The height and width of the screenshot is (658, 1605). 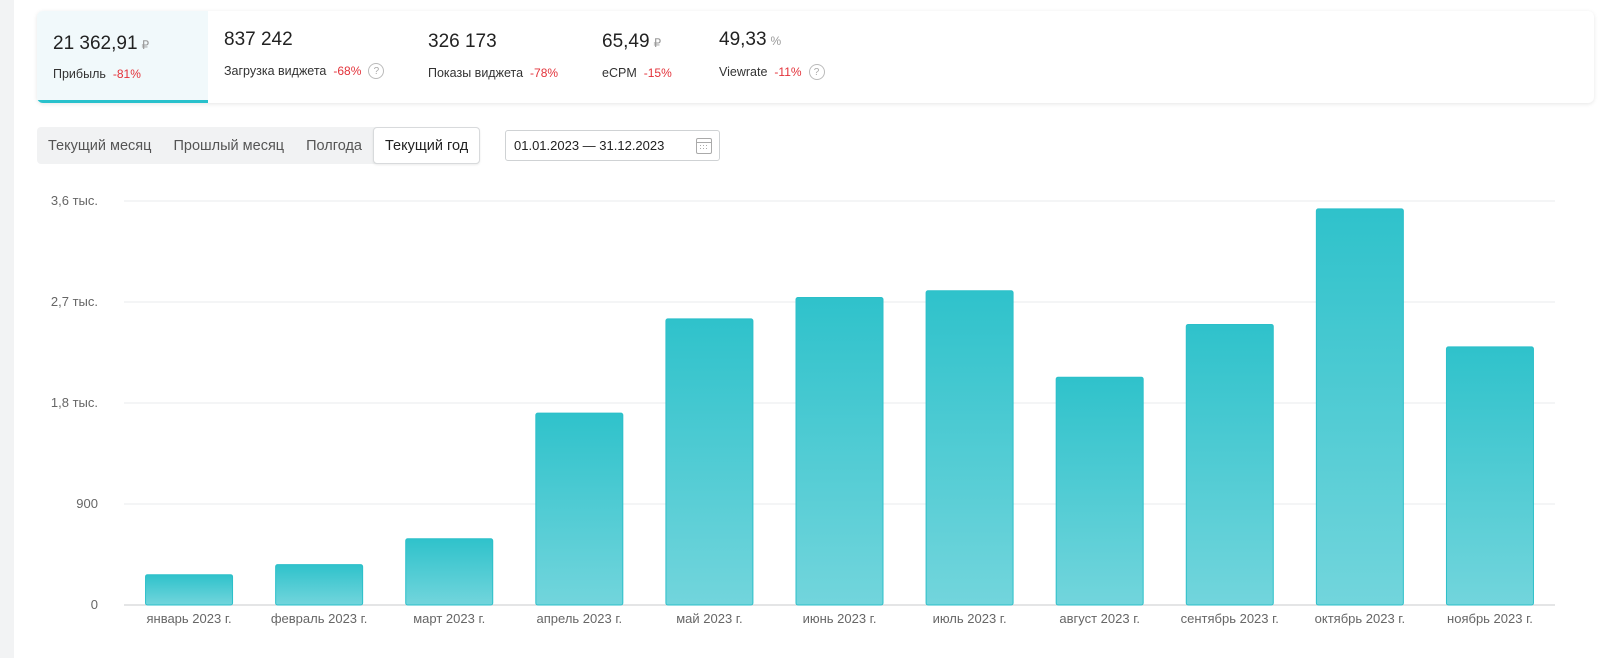 What do you see at coordinates (1099, 618) in the screenshot?
I see `x-tick-label: август 2023 г.` at bounding box center [1099, 618].